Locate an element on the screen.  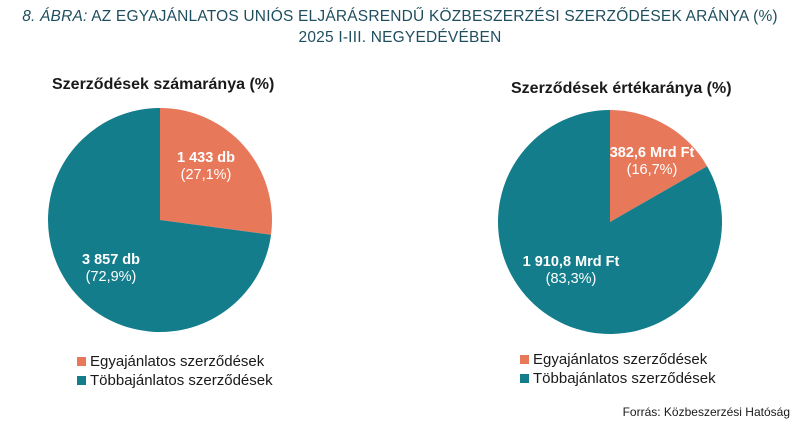
pie-labels-count: 1 433 db (27,1%) 3 857 db (72,9%) is located at coordinates (158, 217).